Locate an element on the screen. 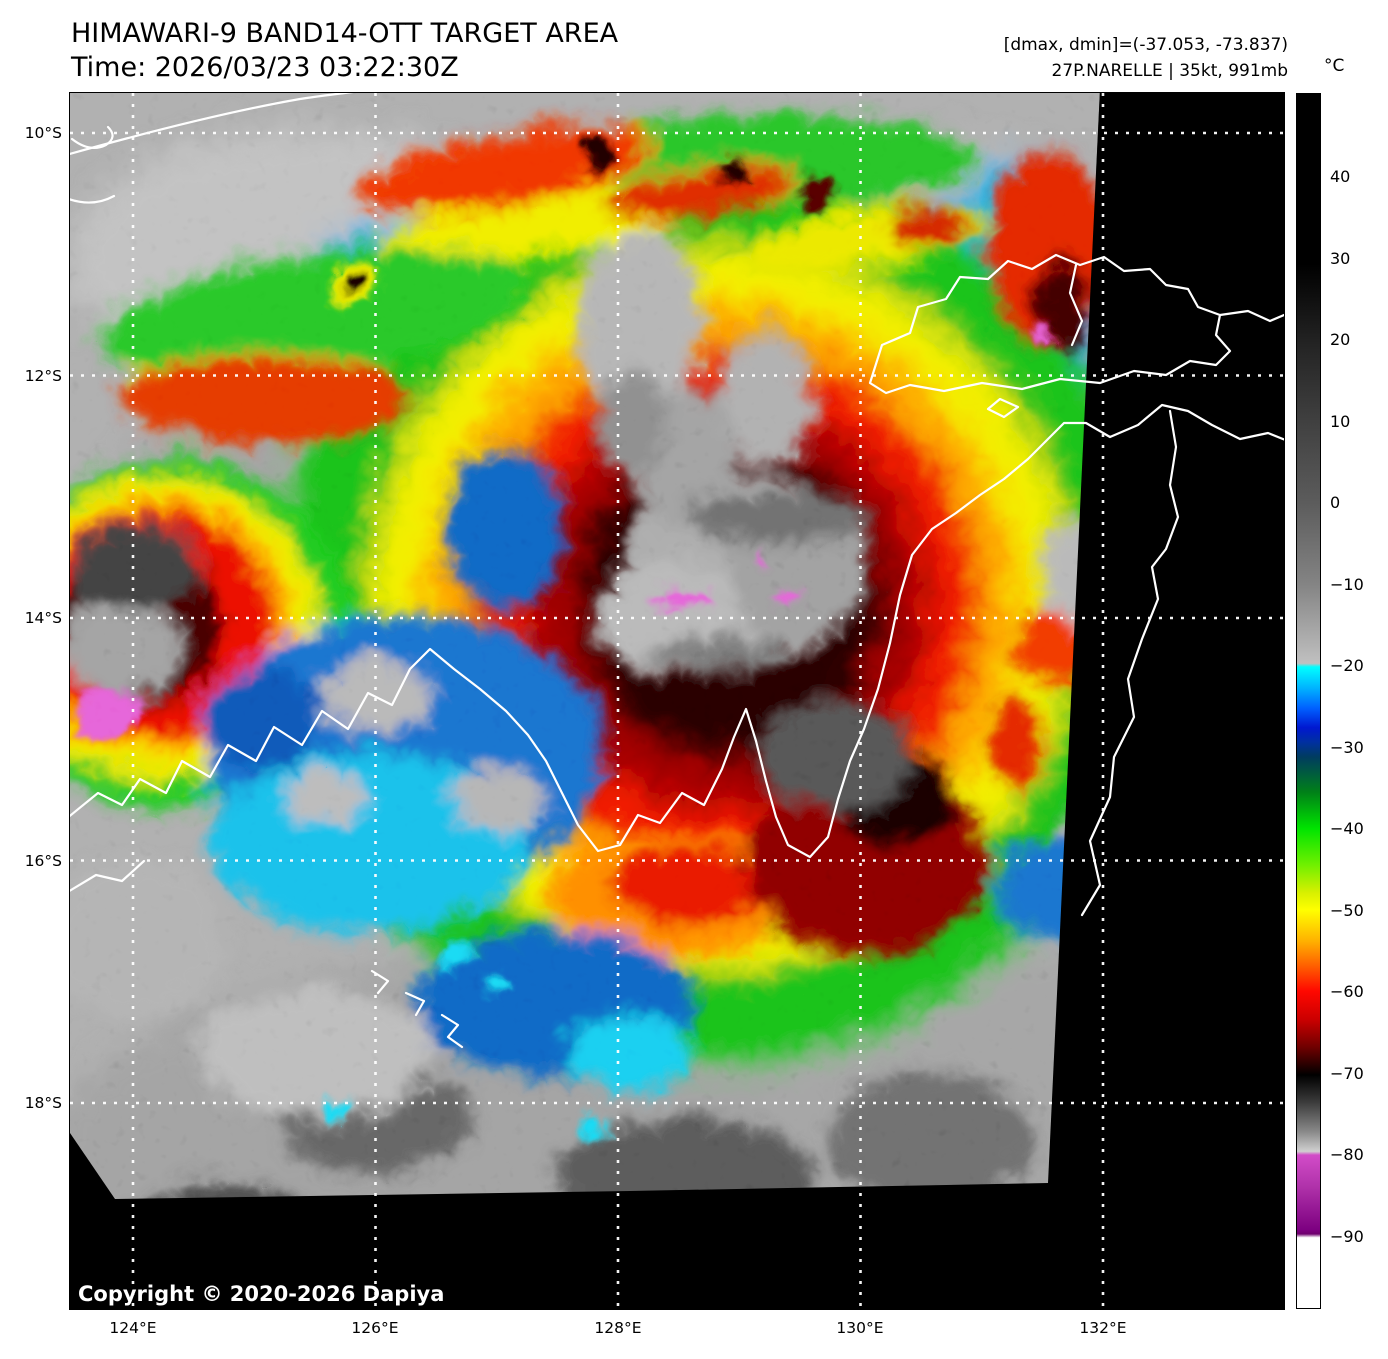 The height and width of the screenshot is (1359, 1388). storm-name-intensity-label: 27P.NARELLE | 35kt, 991mb is located at coordinates (1169, 71).